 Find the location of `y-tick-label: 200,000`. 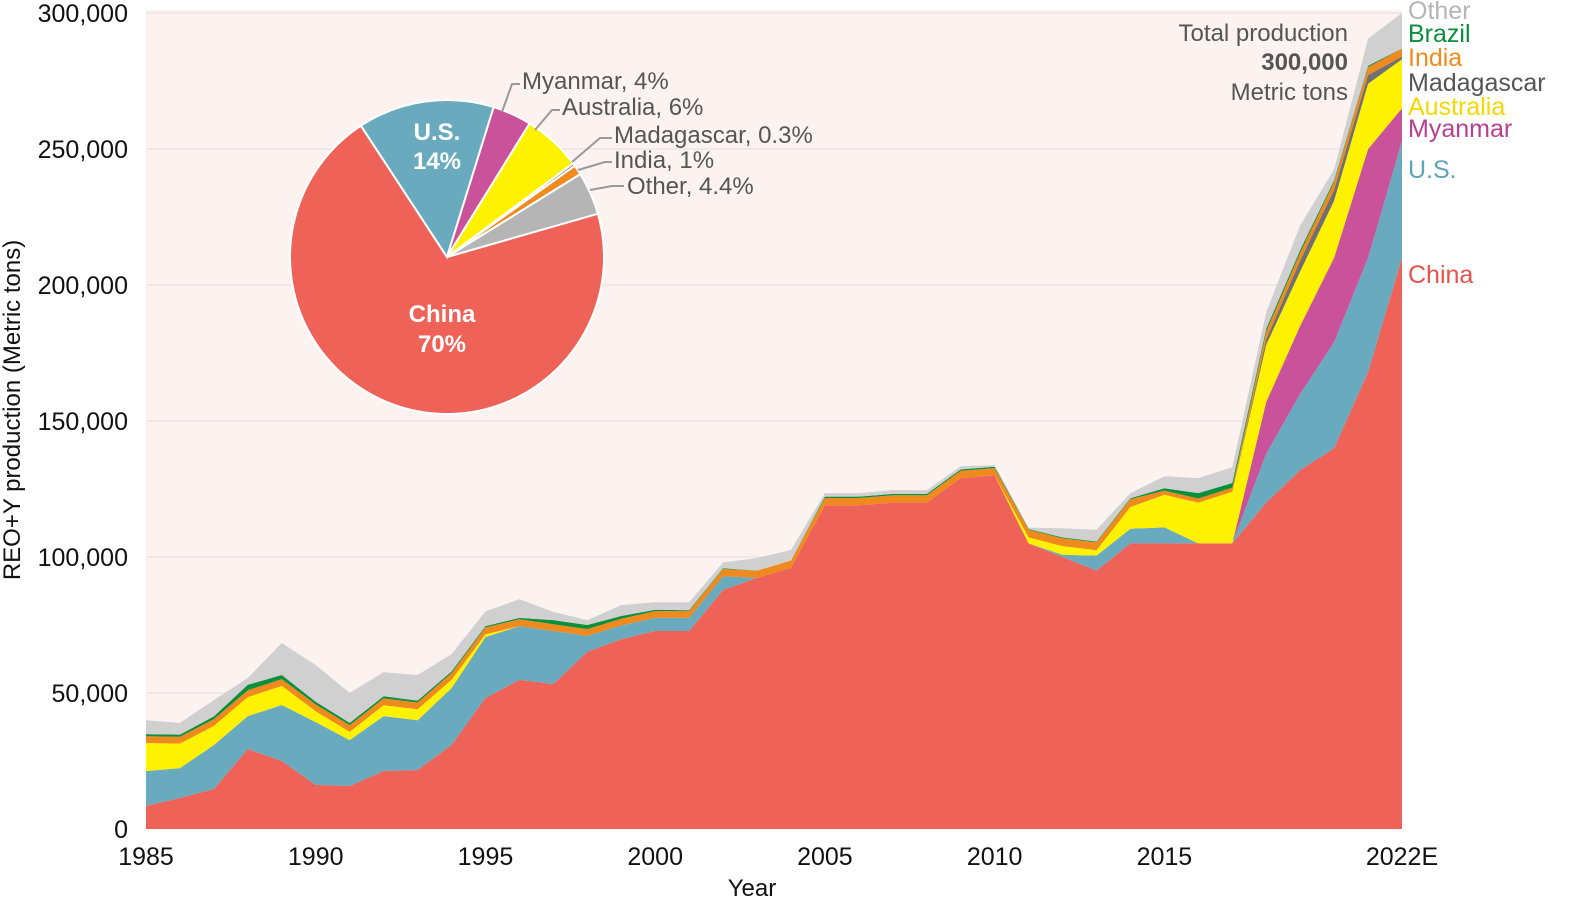

y-tick-label: 200,000 is located at coordinates (83, 286).